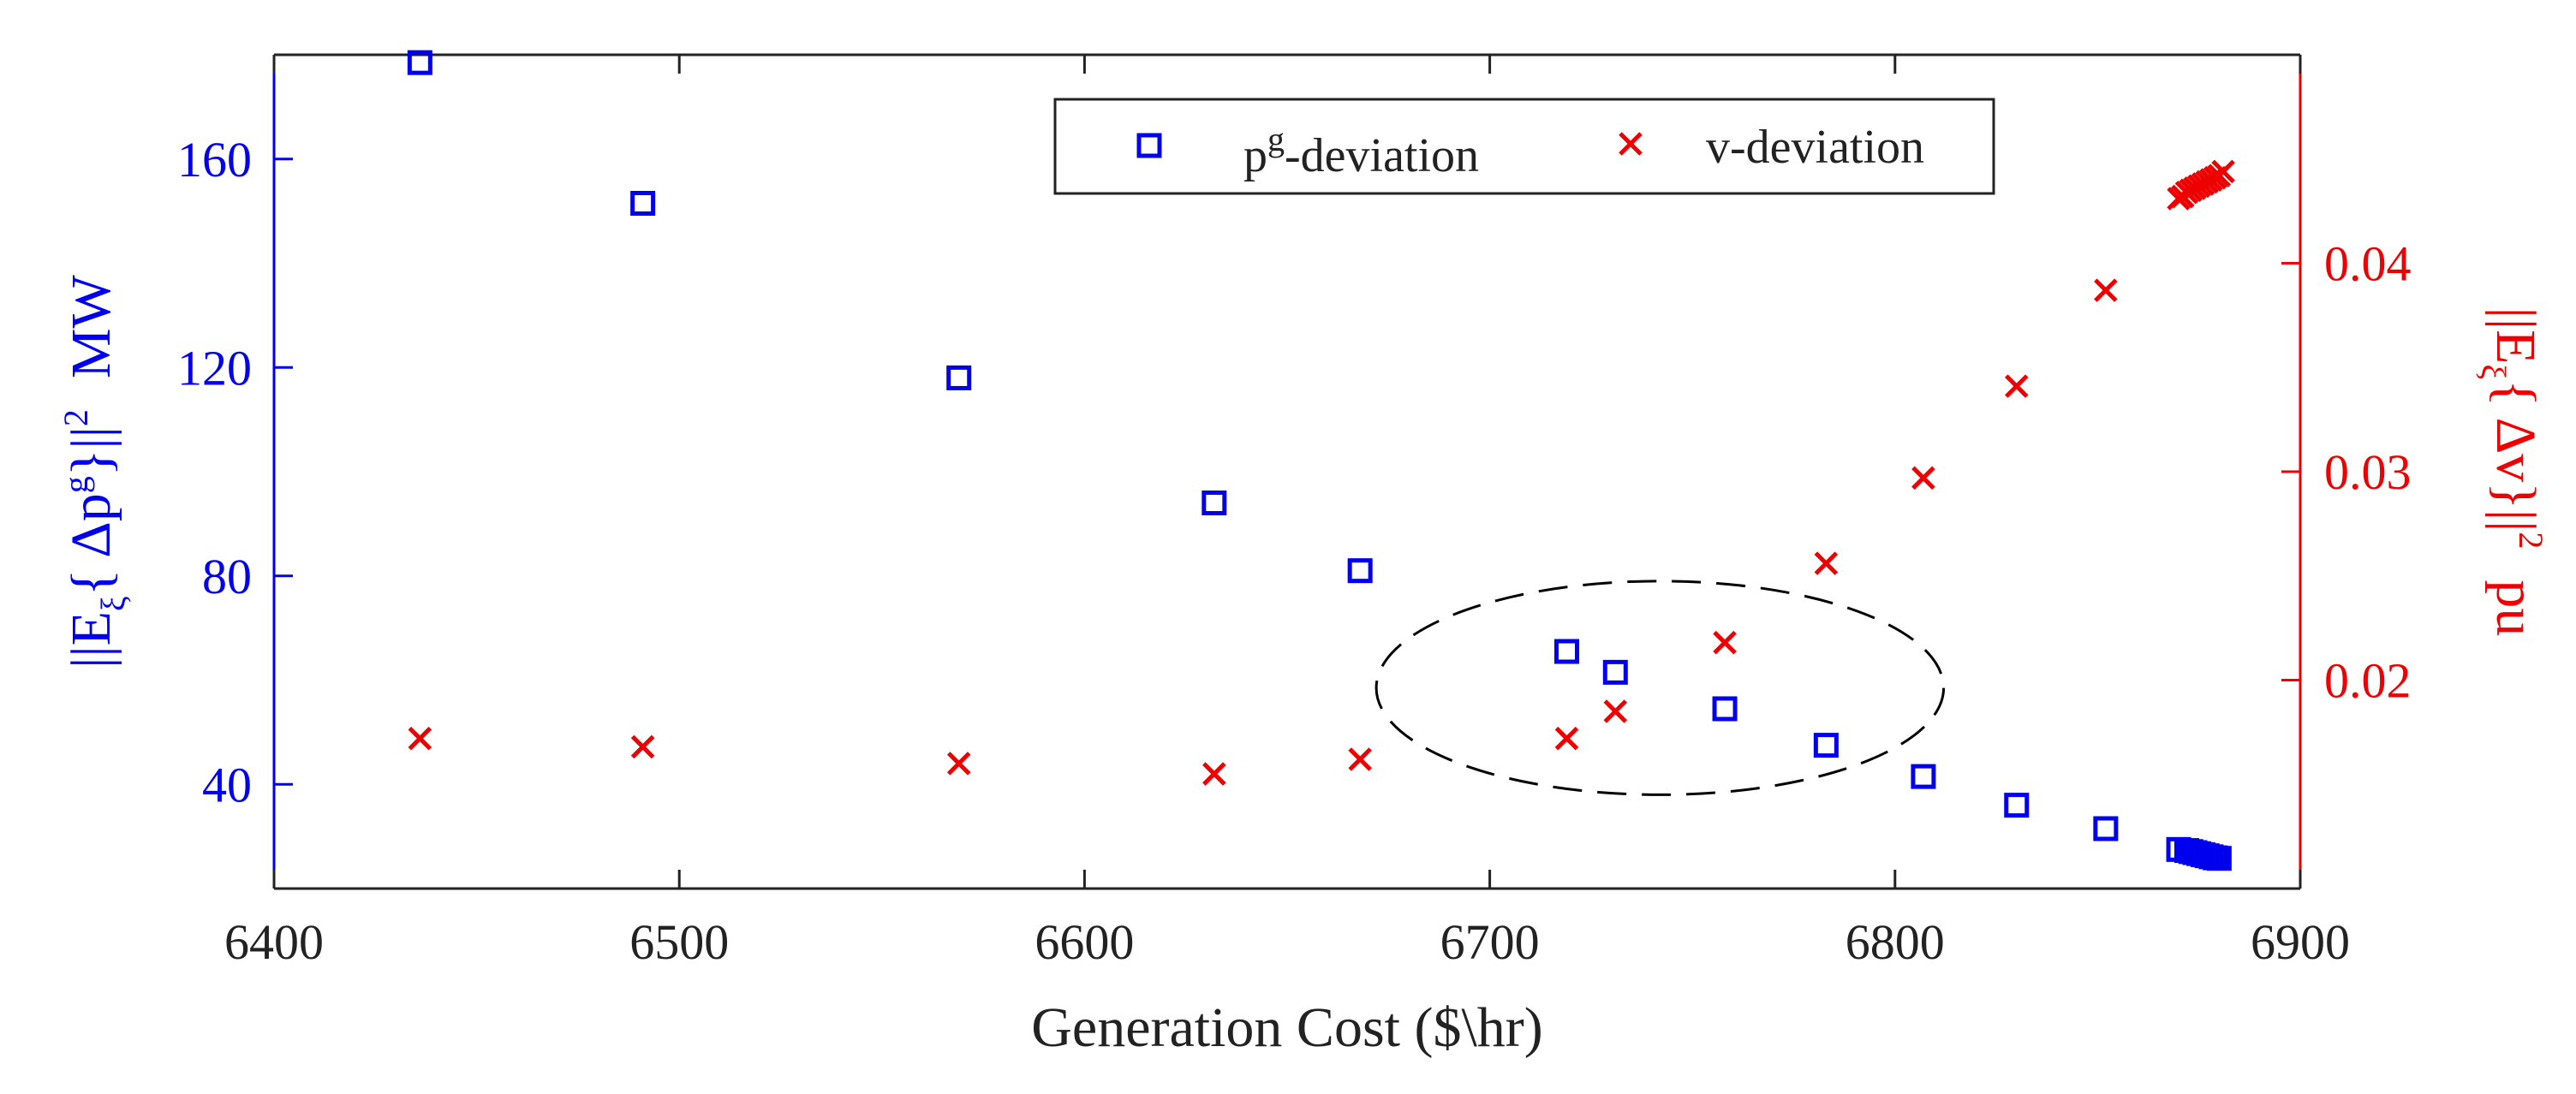 The height and width of the screenshot is (1094, 2576). What do you see at coordinates (91, 451) in the screenshot?
I see `y-left-label-brace-close: }||` at bounding box center [91, 451].